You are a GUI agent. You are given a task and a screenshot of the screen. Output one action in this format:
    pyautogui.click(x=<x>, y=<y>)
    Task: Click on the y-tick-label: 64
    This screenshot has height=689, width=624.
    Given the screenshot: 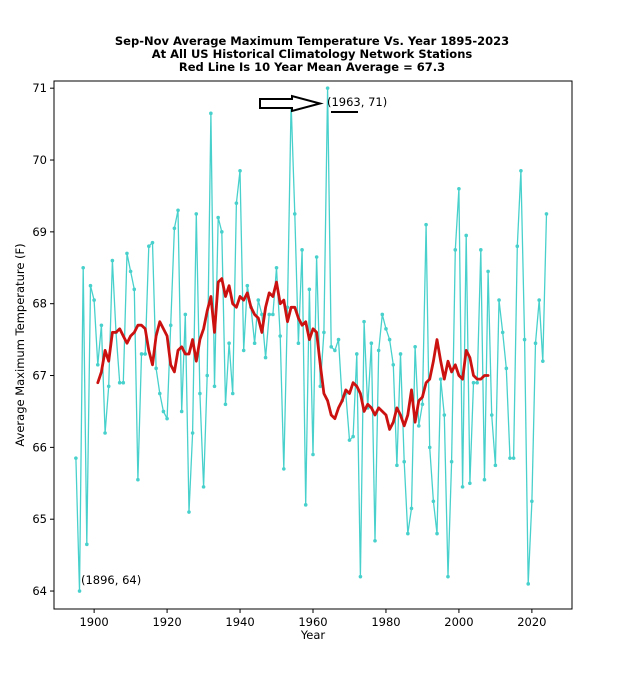 What is the action you would take?
    pyautogui.click(x=39, y=591)
    